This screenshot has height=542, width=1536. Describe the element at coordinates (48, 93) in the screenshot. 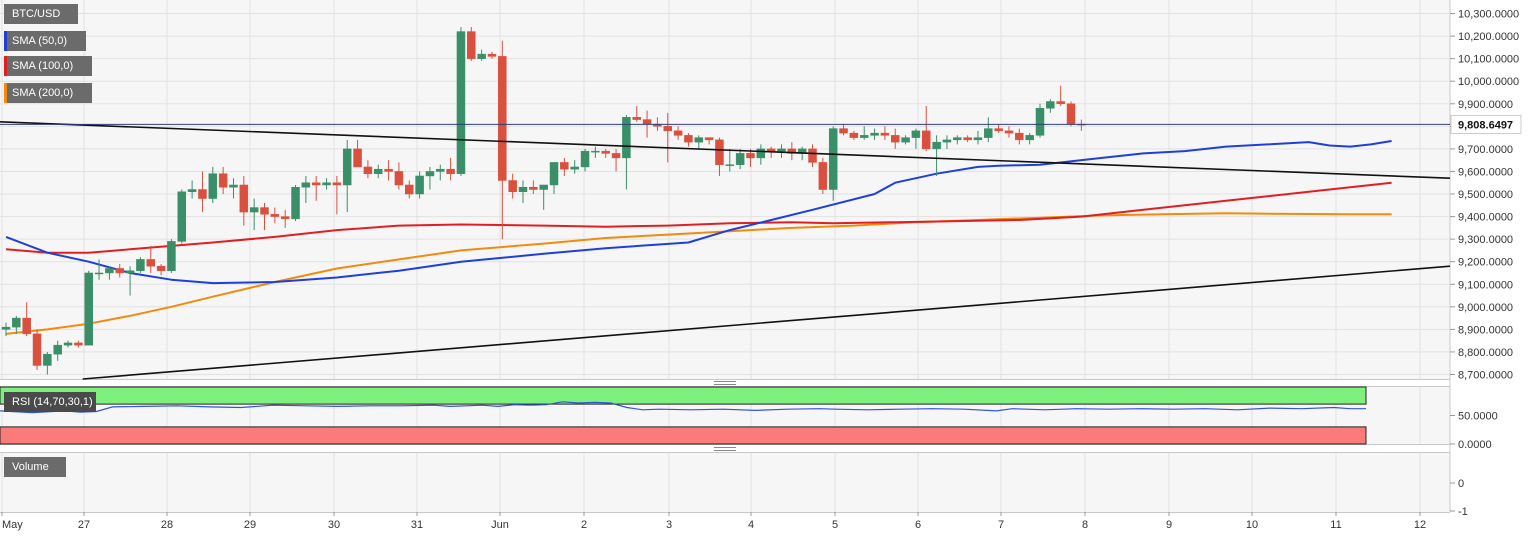

I see `legend-sma200: SMA (200,0)` at that location.